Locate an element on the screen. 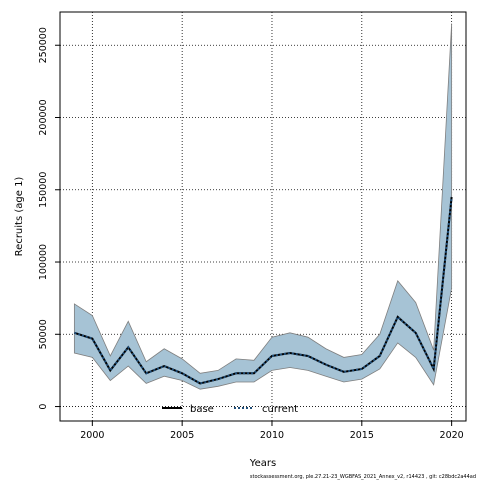 The height and width of the screenshot is (480, 480). x-tick-label-0: 2000 is located at coordinates (92, 435).